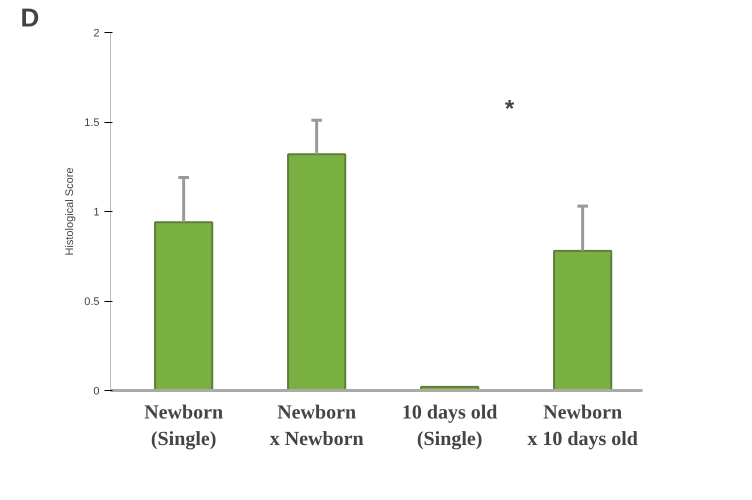 The height and width of the screenshot is (500, 752). What do you see at coordinates (184, 426) in the screenshot?
I see `x-tick-label: Newborn (Single)` at bounding box center [184, 426].